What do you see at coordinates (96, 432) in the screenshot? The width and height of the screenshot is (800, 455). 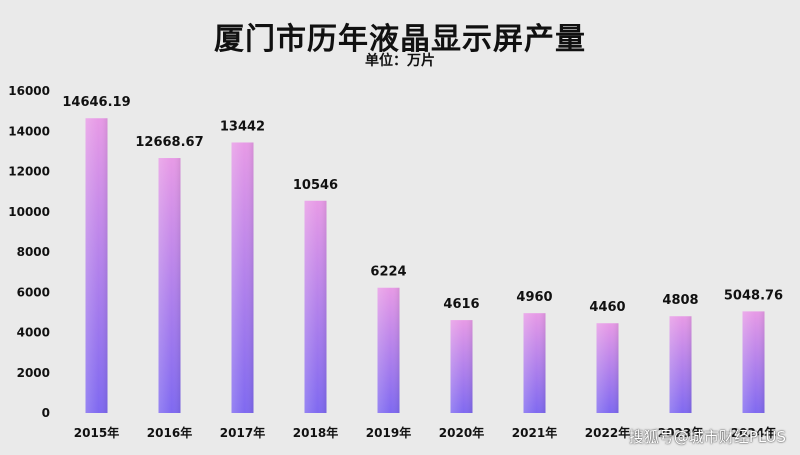 I see `x-tick-label: 2015年` at bounding box center [96, 432].